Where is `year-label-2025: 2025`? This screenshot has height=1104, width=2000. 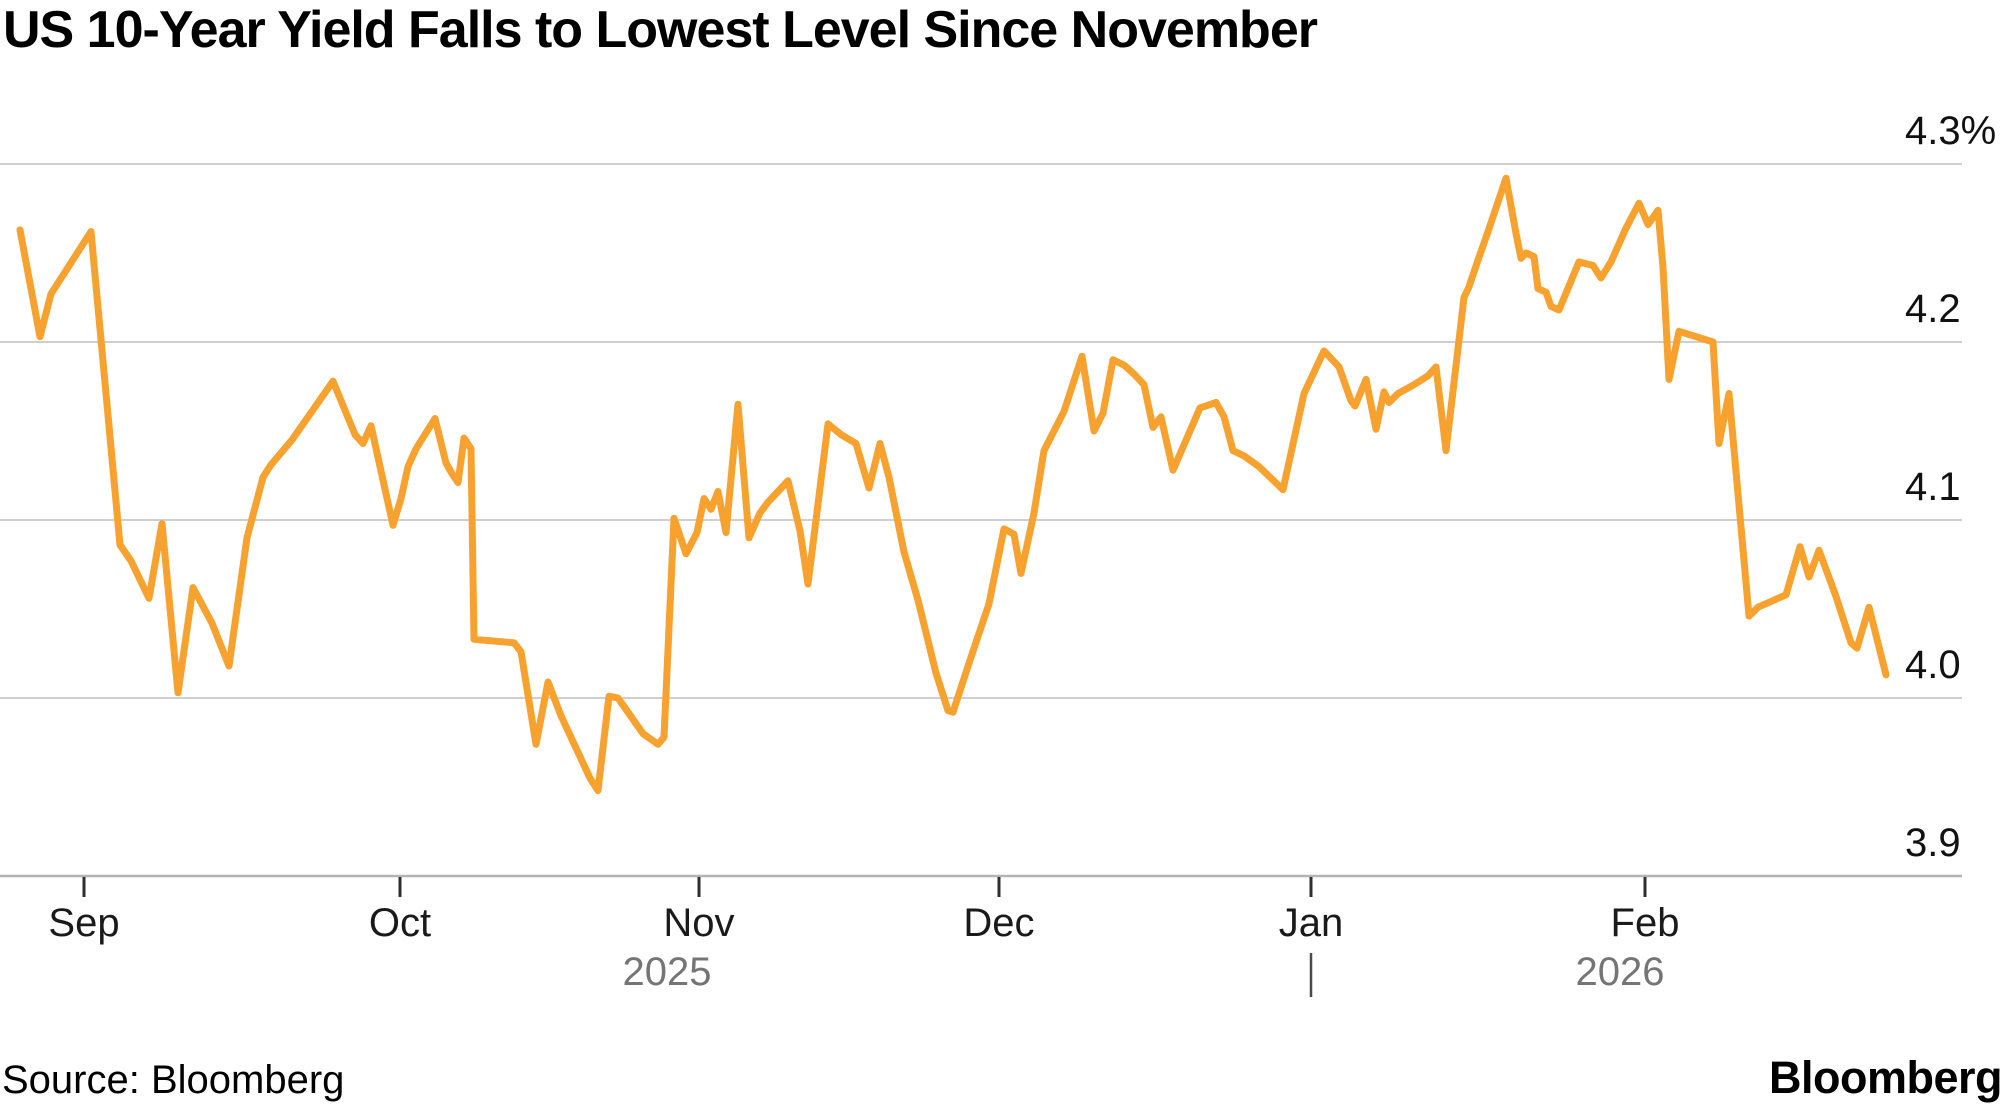
year-label-2025: 2025 is located at coordinates (667, 972).